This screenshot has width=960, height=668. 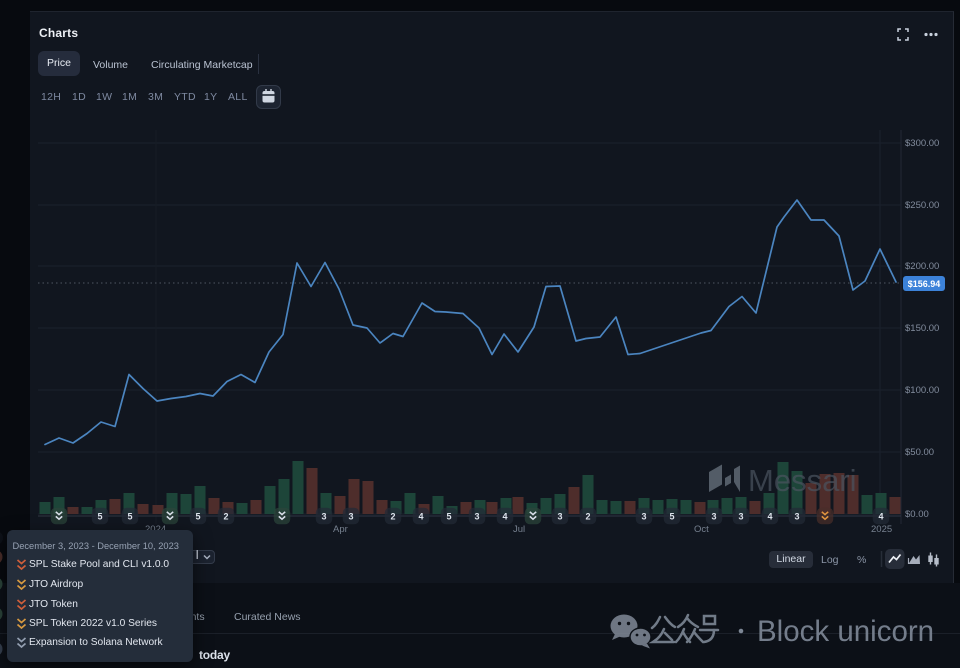 What do you see at coordinates (519, 529) in the screenshot?
I see `svg-text: Jul` at bounding box center [519, 529].